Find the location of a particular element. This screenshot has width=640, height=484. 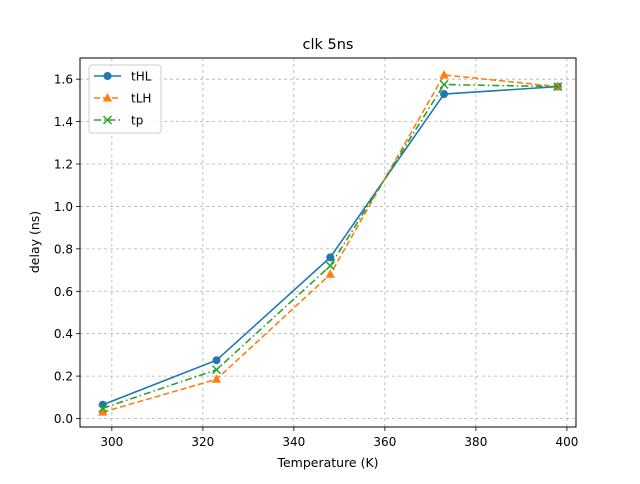

y-tick-label: 1.6 is located at coordinates (63, 80).